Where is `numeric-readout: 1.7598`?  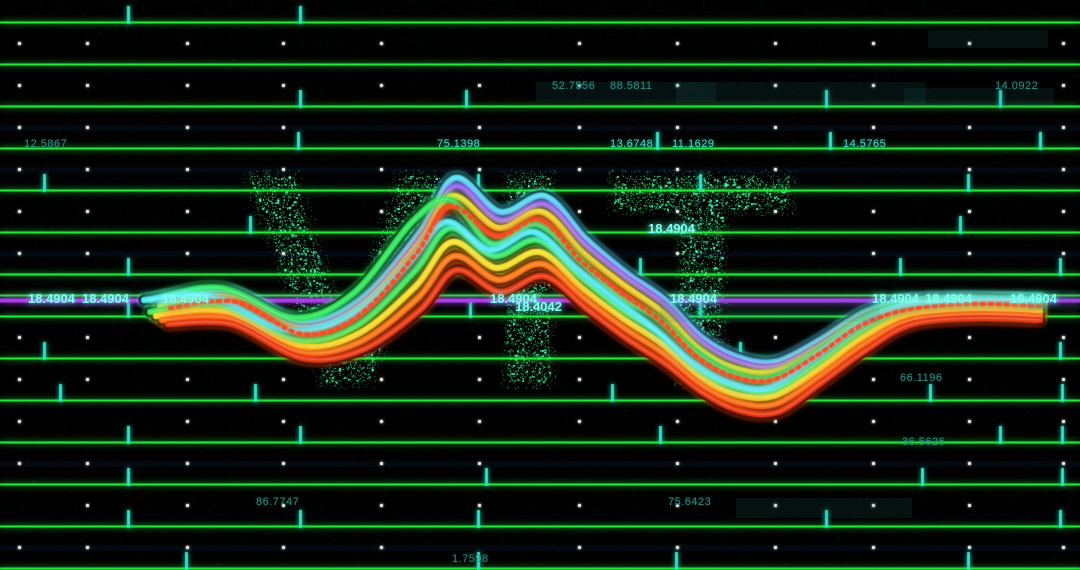
numeric-readout: 1.7598 is located at coordinates (470, 559).